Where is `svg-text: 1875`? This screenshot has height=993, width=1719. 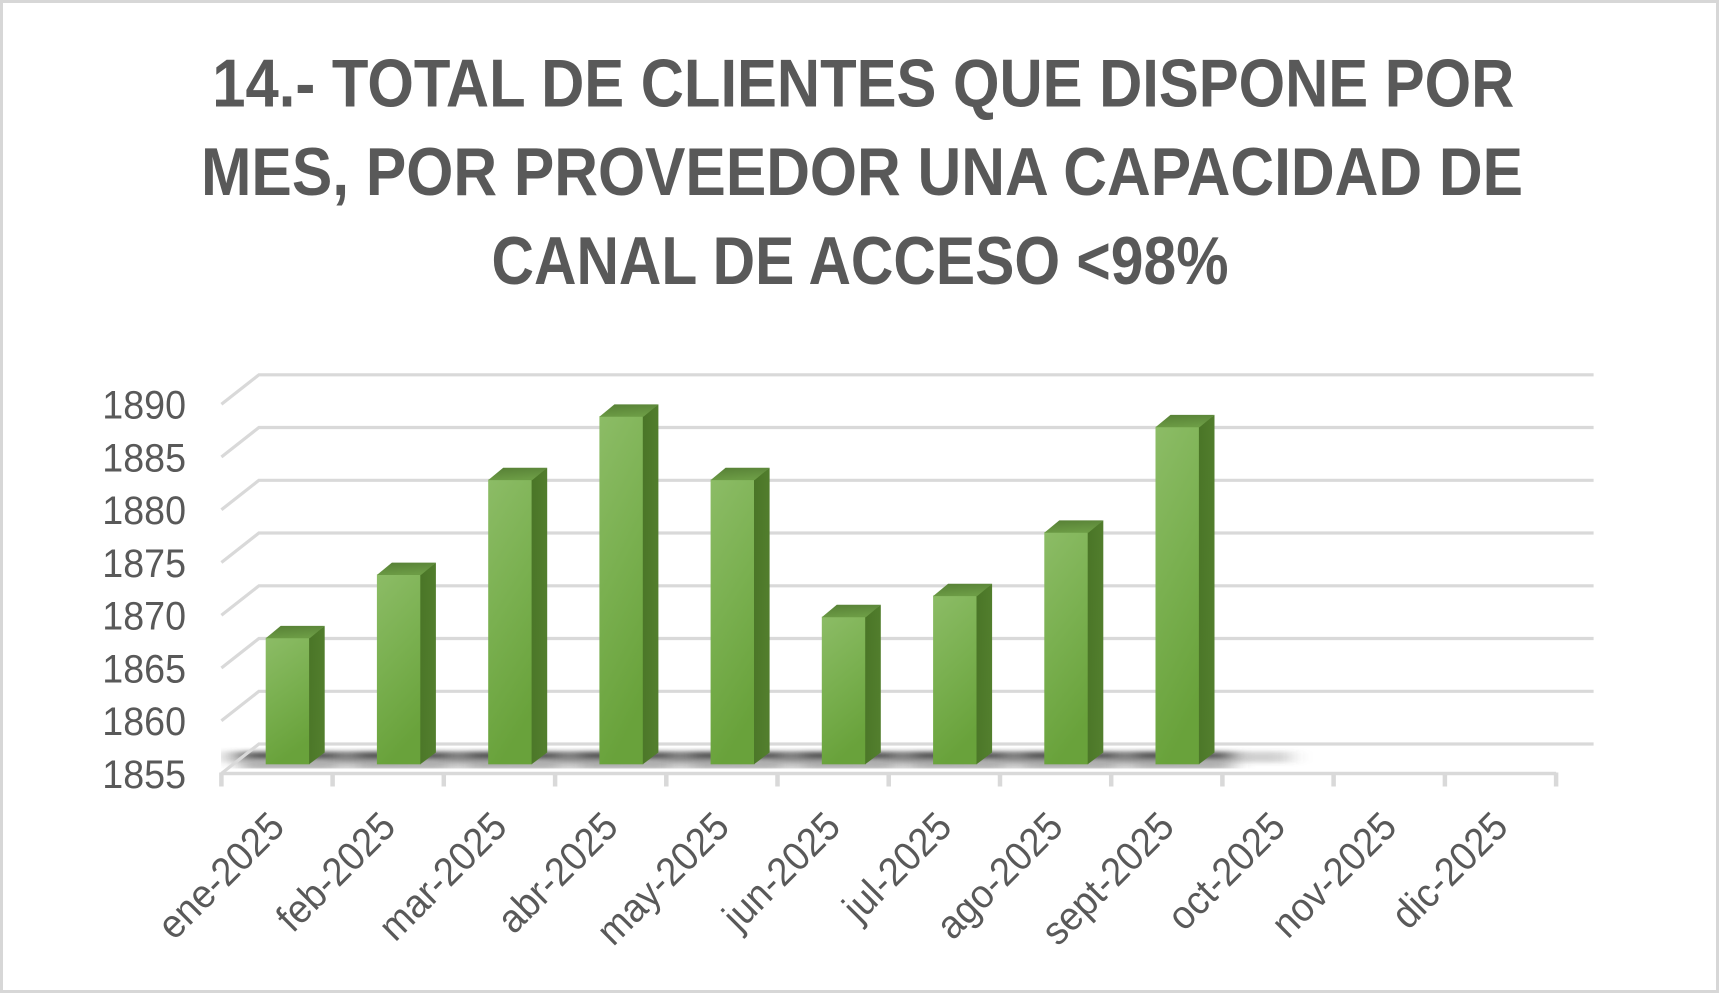
svg-text: 1875 is located at coordinates (144, 564).